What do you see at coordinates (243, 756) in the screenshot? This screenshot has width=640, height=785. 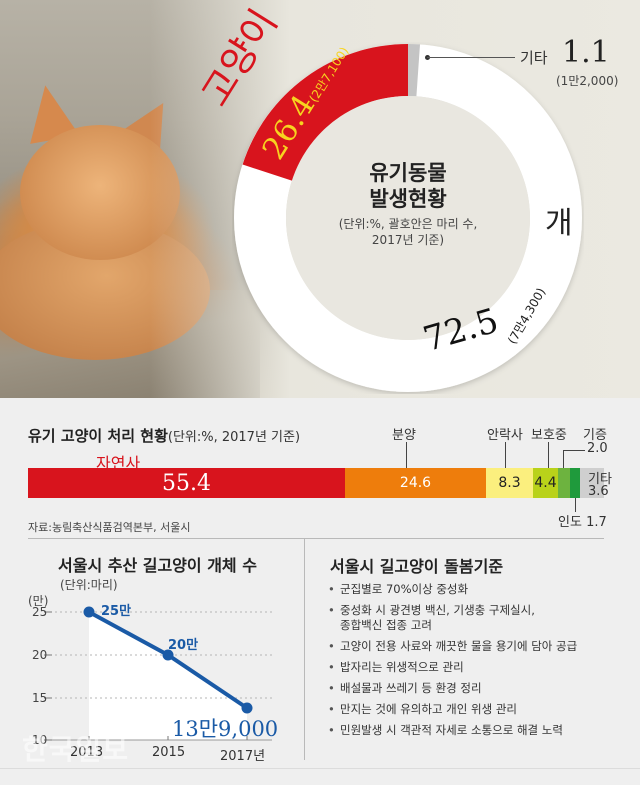 I see `x-tick-2017: 2017년` at bounding box center [243, 756].